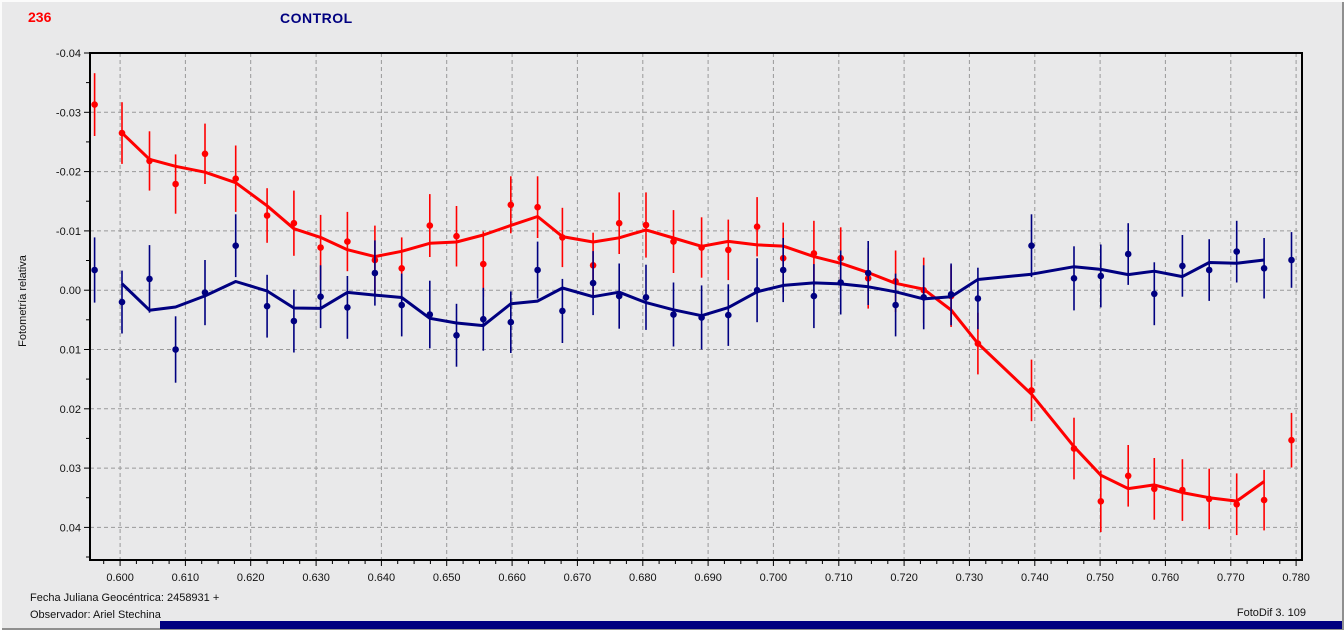  What do you see at coordinates (751, 625) in the screenshot?
I see `status-bar` at bounding box center [751, 625].